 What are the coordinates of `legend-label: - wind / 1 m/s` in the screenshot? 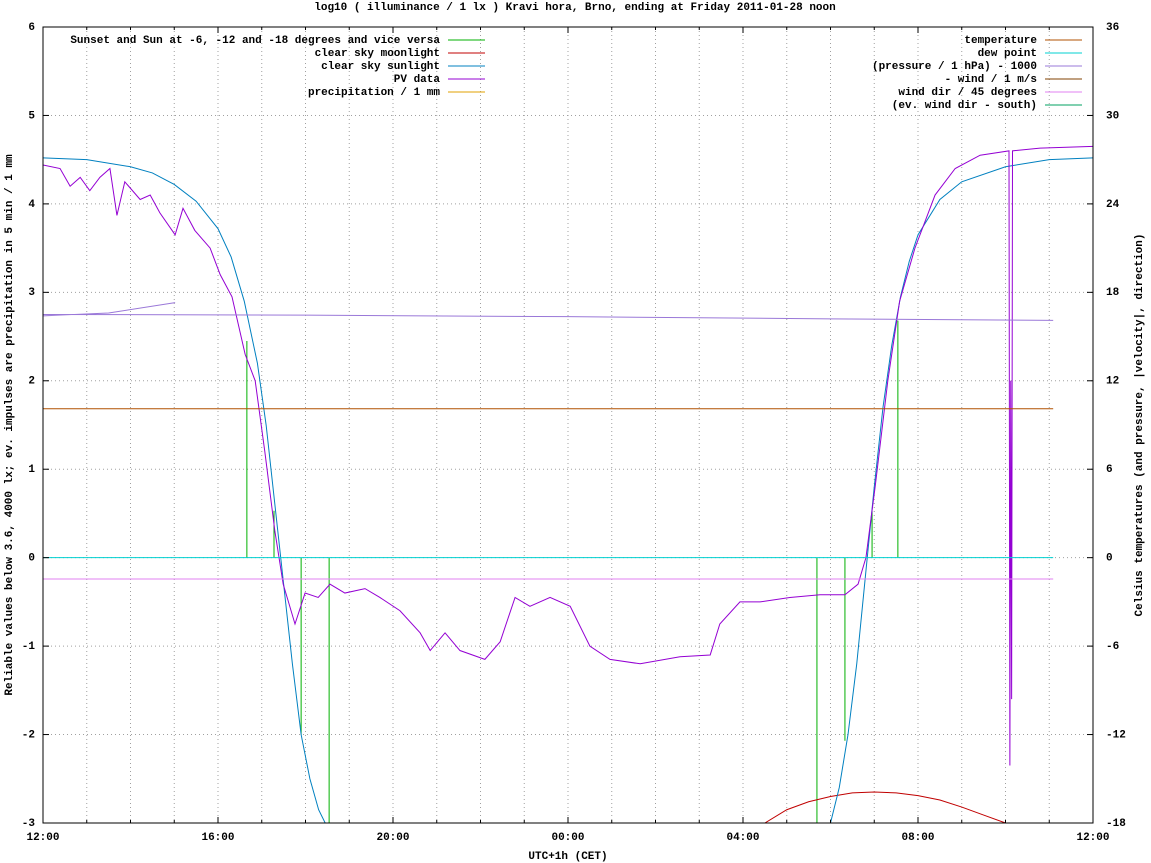 It's located at (991, 80).